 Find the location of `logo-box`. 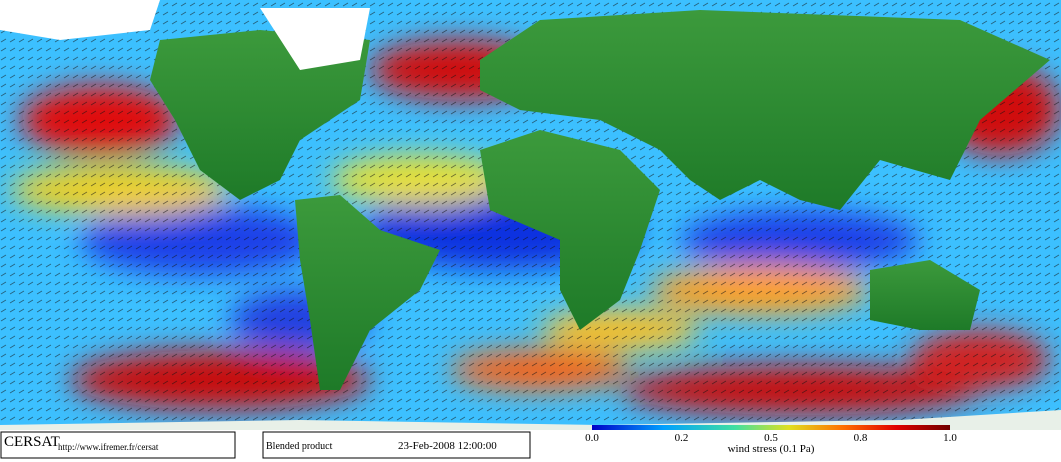

logo-box is located at coordinates (118, 445).